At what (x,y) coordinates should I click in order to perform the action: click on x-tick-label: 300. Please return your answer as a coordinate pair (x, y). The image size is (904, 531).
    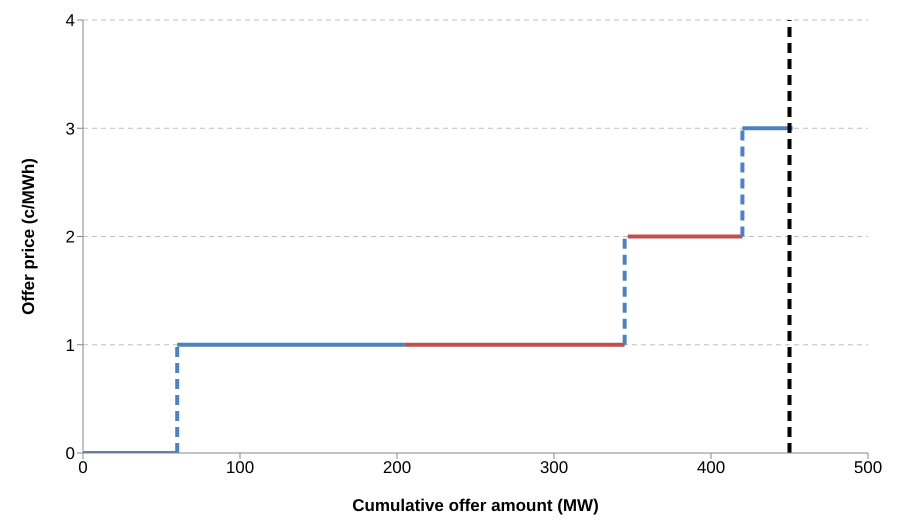
    Looking at the image, I should click on (554, 468).